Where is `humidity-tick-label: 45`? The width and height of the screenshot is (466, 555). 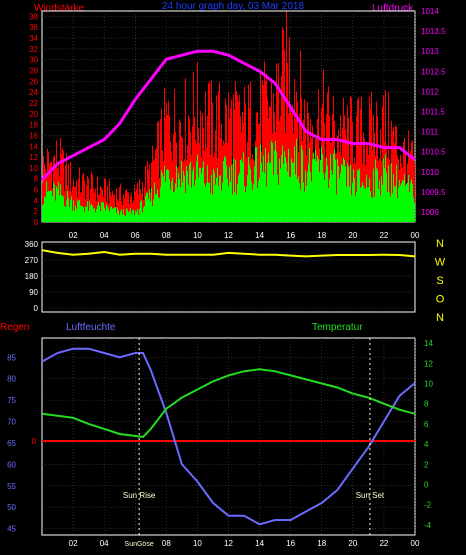 humidity-tick-label: 45 is located at coordinates (11, 529).